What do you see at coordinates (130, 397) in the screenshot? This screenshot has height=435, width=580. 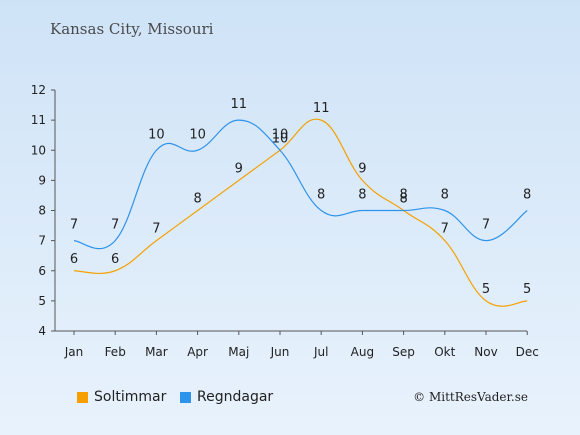 I see `legend-label-soltimmar: Soltimmar` at bounding box center [130, 397].